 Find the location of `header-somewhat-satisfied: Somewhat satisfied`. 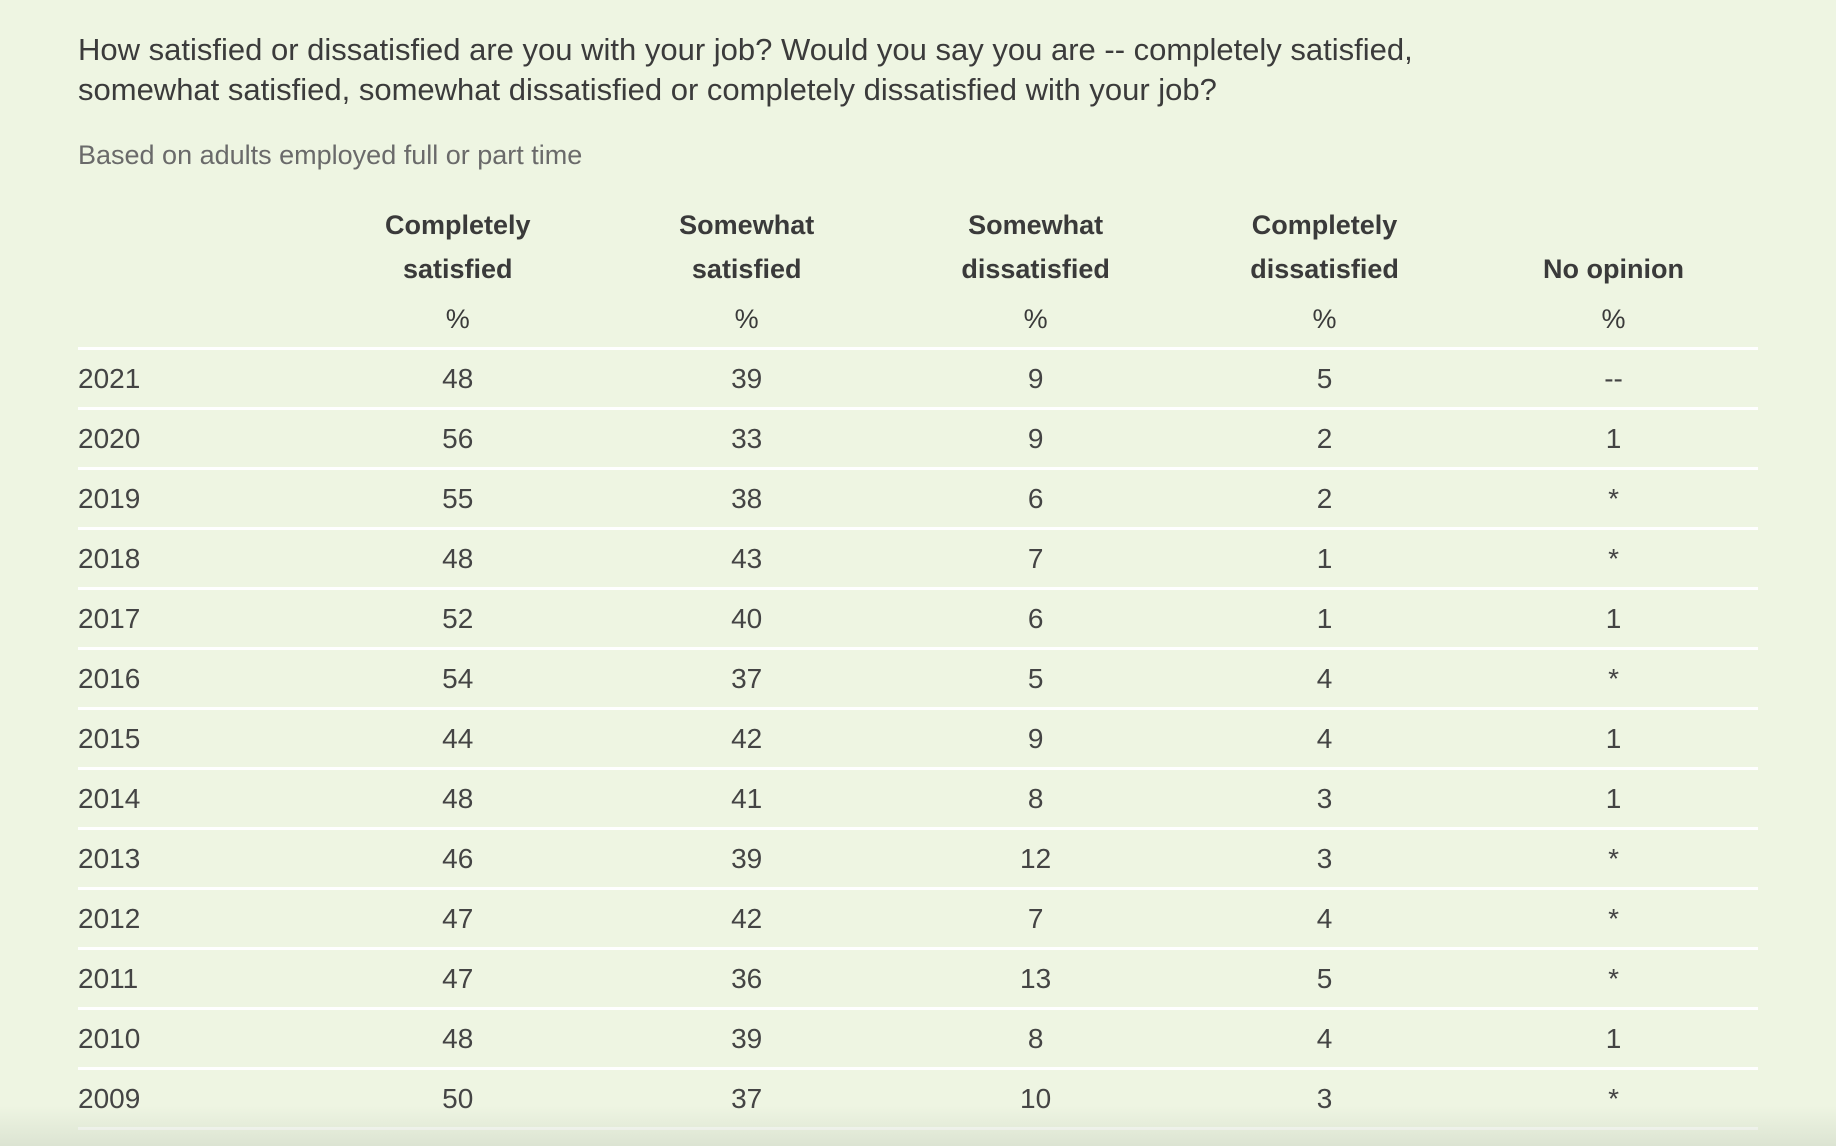

header-somewhat-satisfied: Somewhat satisfied is located at coordinates (747, 247).